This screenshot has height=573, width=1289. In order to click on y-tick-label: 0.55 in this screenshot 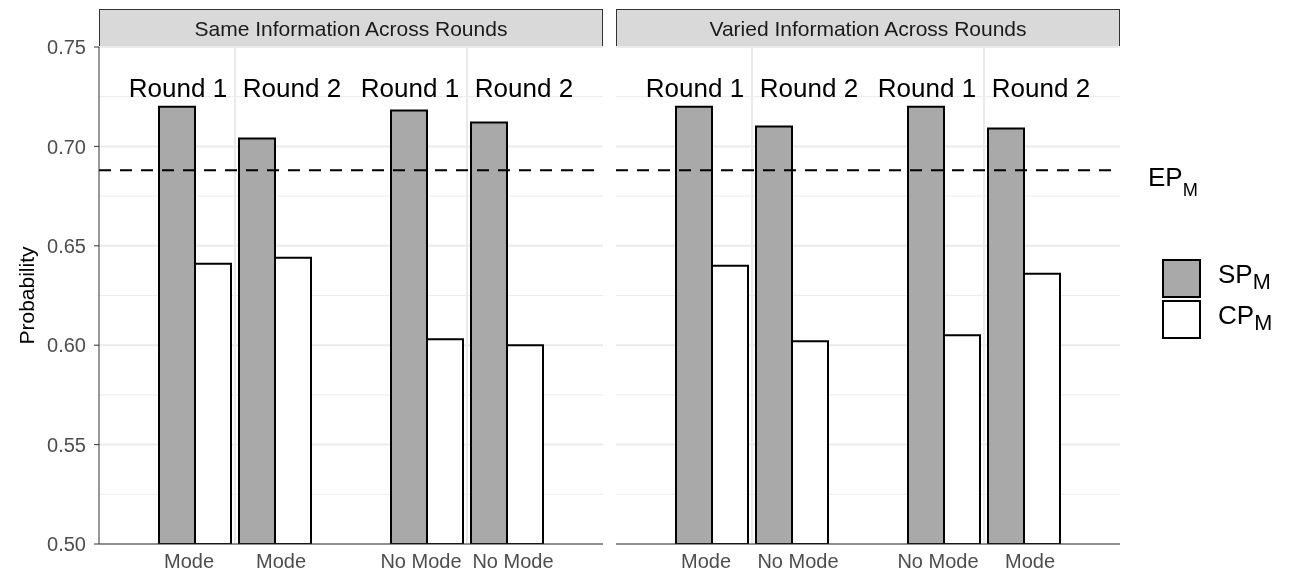, I will do `click(66, 444)`.